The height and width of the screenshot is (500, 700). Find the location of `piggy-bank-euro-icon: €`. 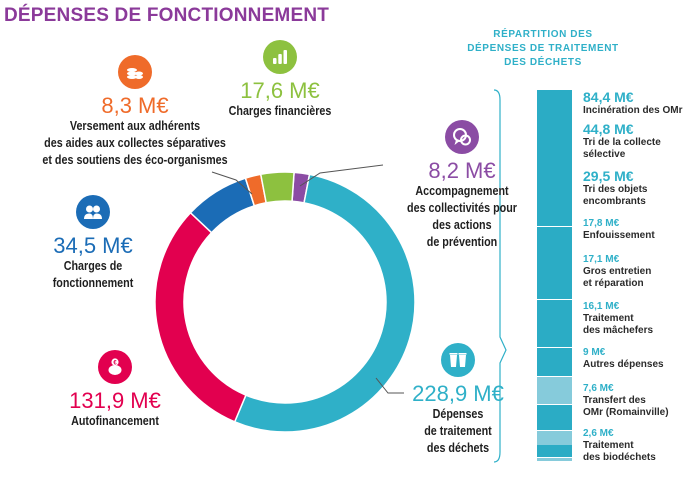

piggy-bank-euro-icon: € is located at coordinates (115, 367).